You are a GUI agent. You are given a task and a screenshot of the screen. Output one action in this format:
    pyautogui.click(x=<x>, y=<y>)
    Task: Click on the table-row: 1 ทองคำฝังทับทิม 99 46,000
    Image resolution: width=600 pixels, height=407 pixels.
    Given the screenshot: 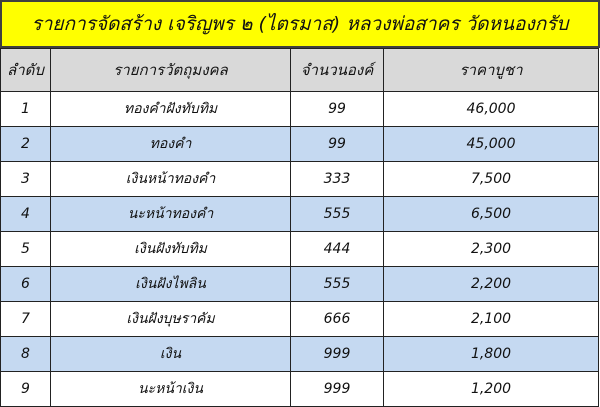 What is the action you would take?
    pyautogui.click(x=299, y=109)
    